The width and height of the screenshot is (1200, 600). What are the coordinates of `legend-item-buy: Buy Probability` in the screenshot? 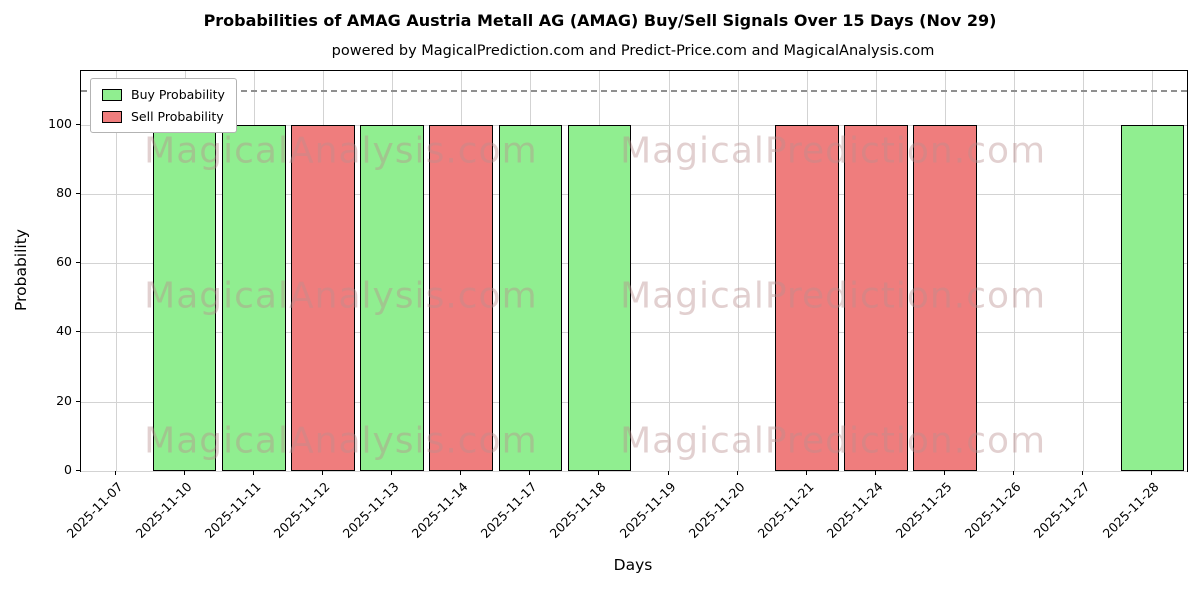 It's located at (163, 94).